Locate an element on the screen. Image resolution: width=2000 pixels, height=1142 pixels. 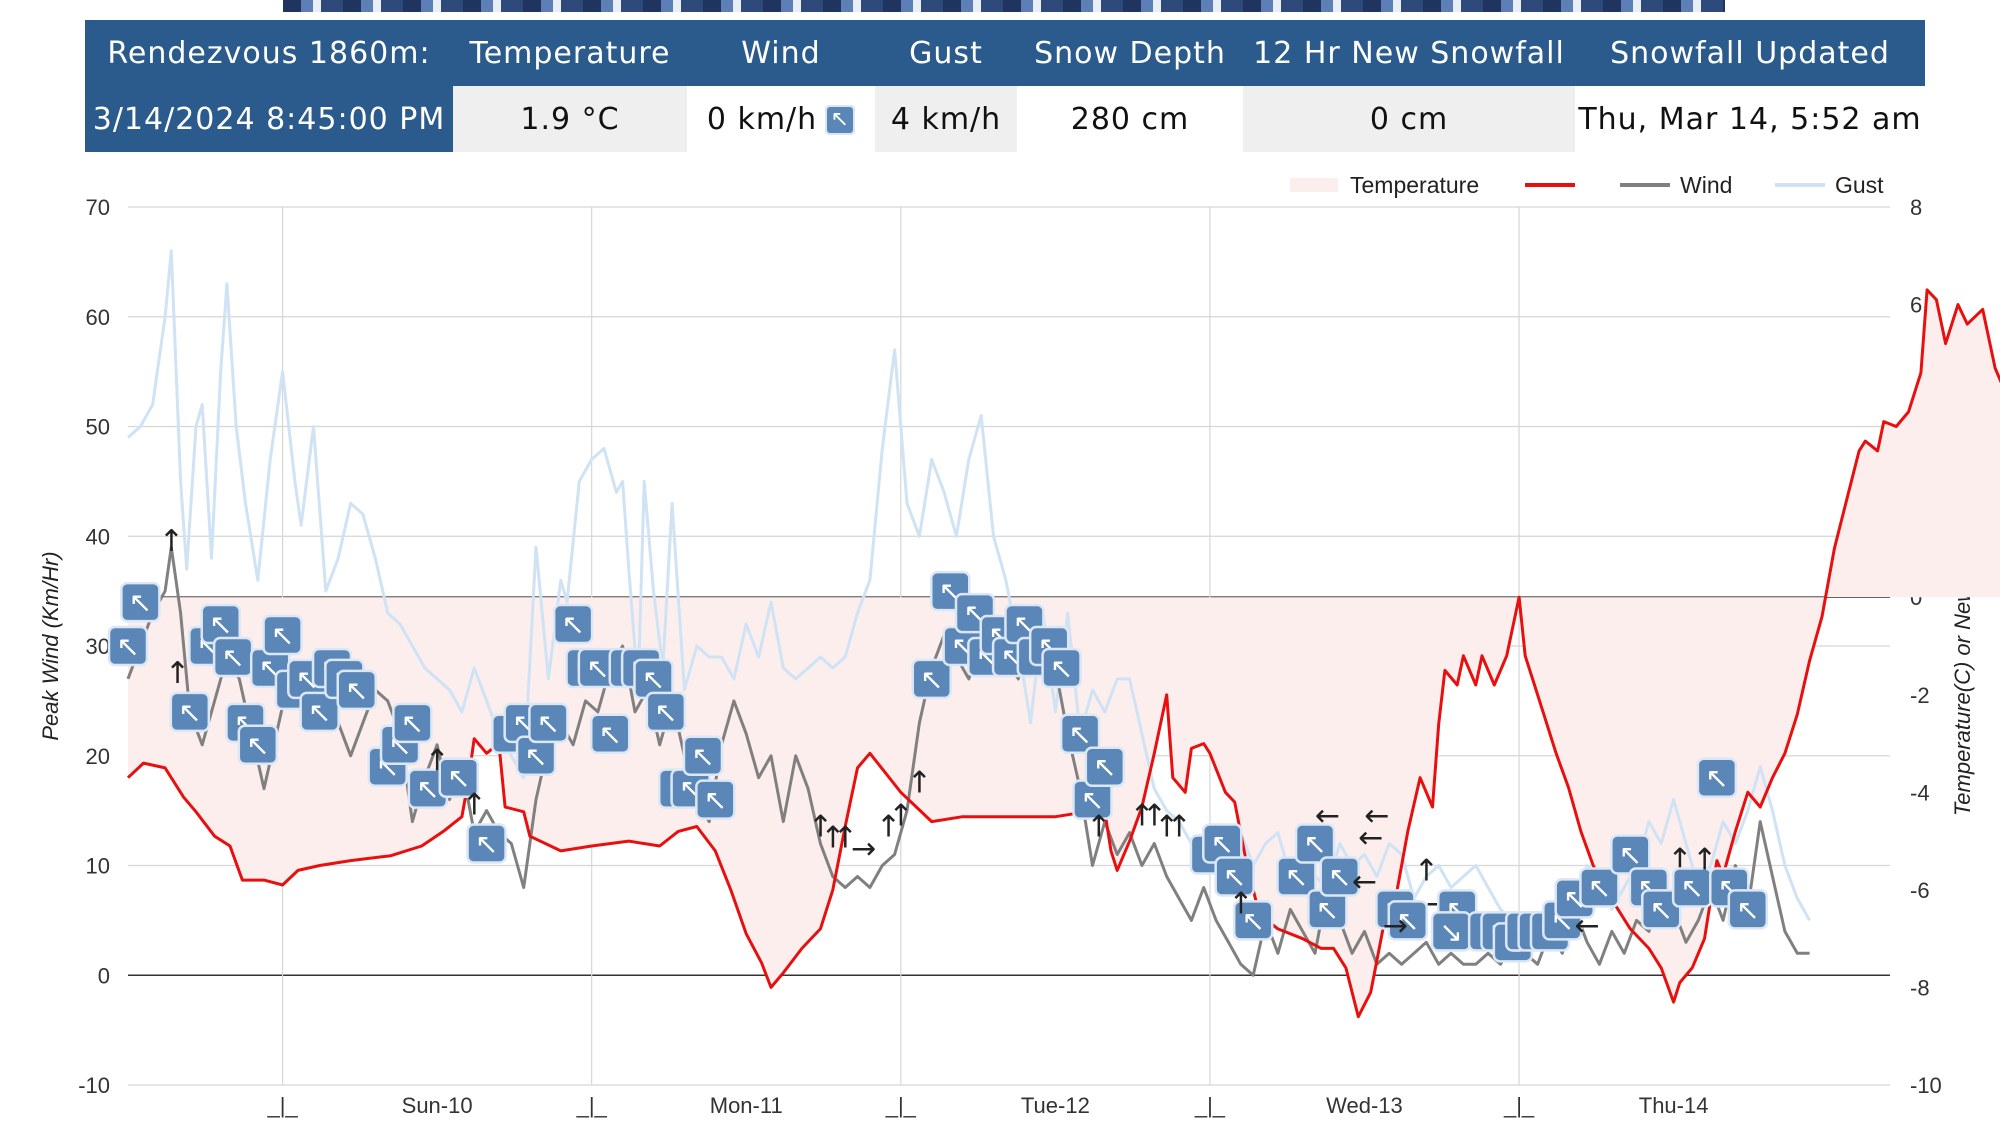
wind-direction-arrow: → is located at coordinates (1395, 925).